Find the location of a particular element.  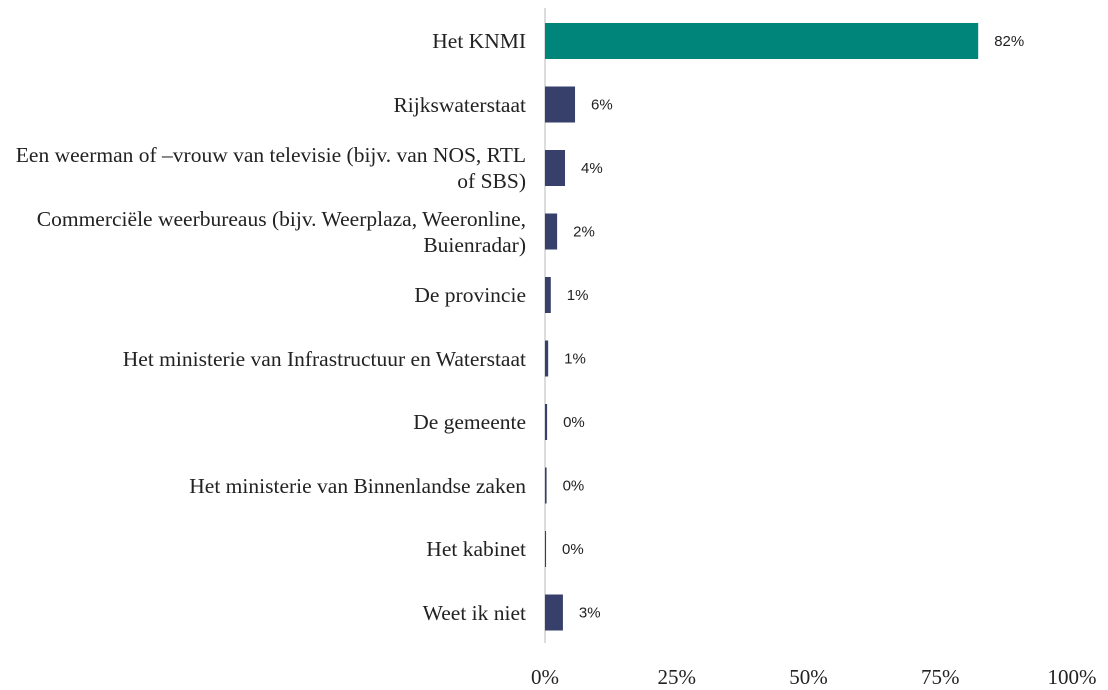

value-label: 4% is located at coordinates (592, 168).